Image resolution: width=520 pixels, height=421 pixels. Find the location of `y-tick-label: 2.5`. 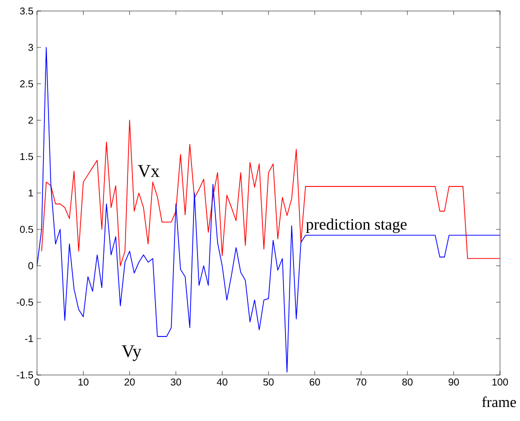

y-tick-label: 2.5 is located at coordinates (27, 84).